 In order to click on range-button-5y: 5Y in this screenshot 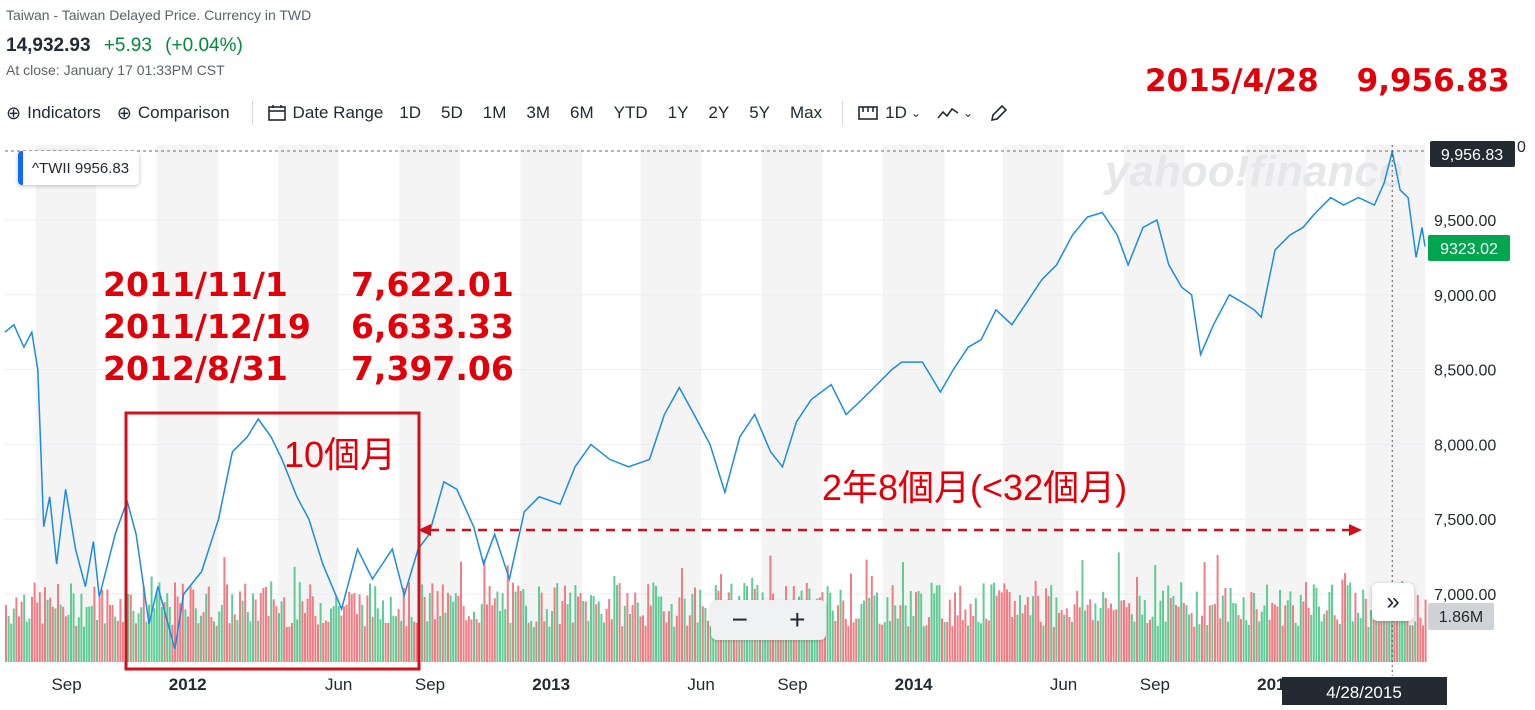, I will do `click(760, 112)`.